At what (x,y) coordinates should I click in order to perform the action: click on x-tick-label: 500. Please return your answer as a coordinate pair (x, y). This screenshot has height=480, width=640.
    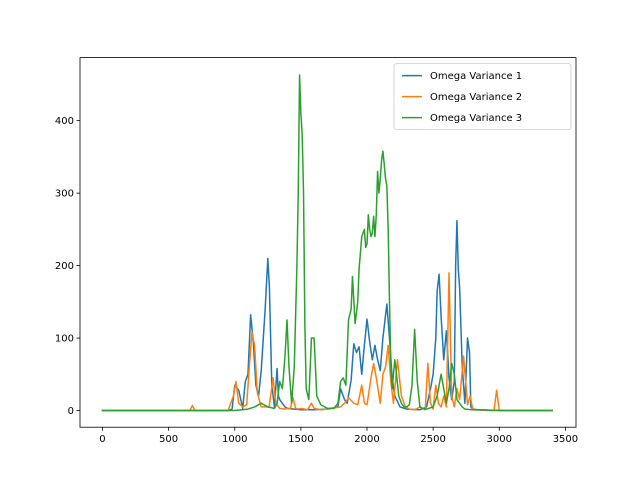
    Looking at the image, I should click on (168, 439).